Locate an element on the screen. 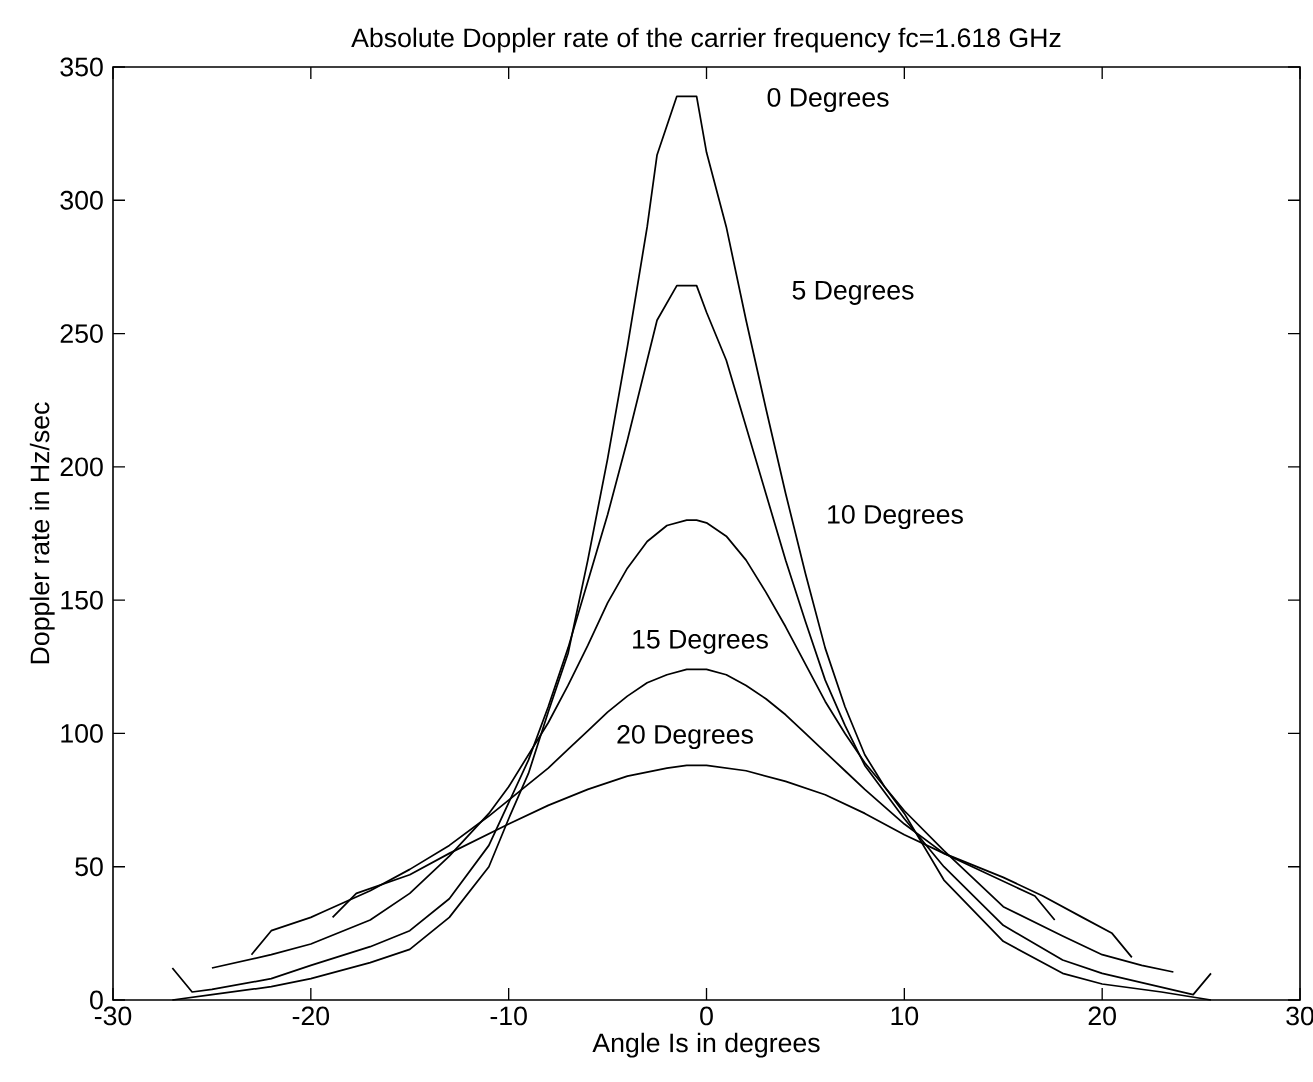  x-tick-label: -10 is located at coordinates (508, 1016).